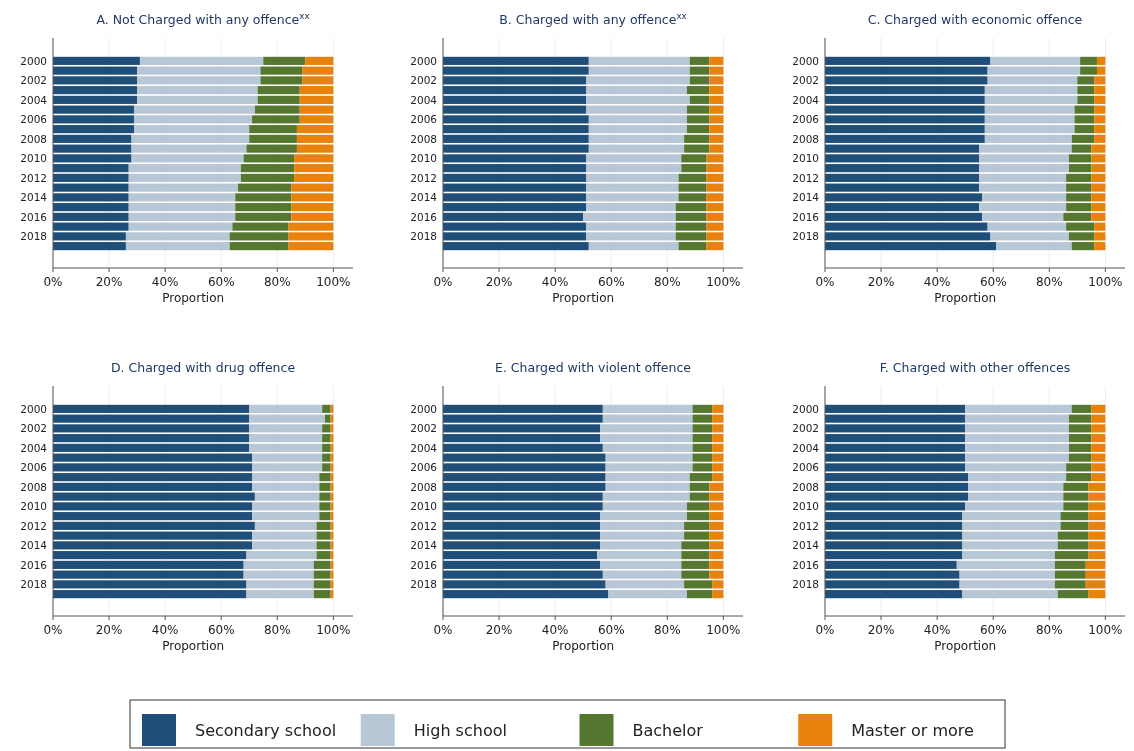 This screenshot has height=751, width=1134. Describe the element at coordinates (1105, 630) in the screenshot. I see `x-tick-label: 100%` at that location.